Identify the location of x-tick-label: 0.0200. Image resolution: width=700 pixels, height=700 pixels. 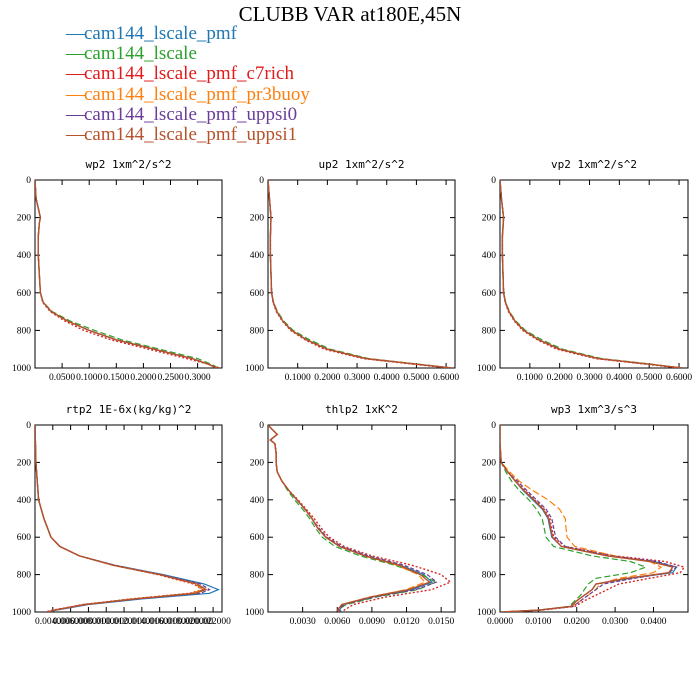
(577, 622).